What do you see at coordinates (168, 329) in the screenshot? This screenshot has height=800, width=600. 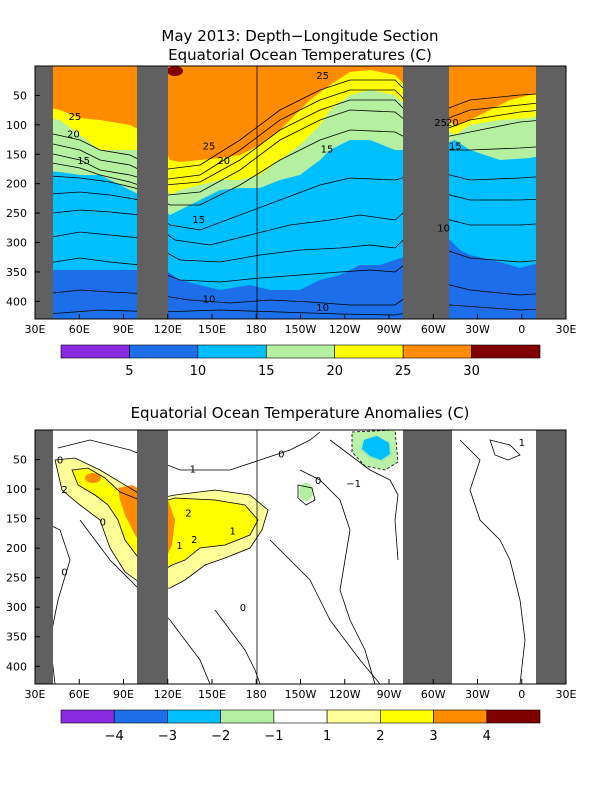 I see `top-x-tick-label: 120E` at bounding box center [168, 329].